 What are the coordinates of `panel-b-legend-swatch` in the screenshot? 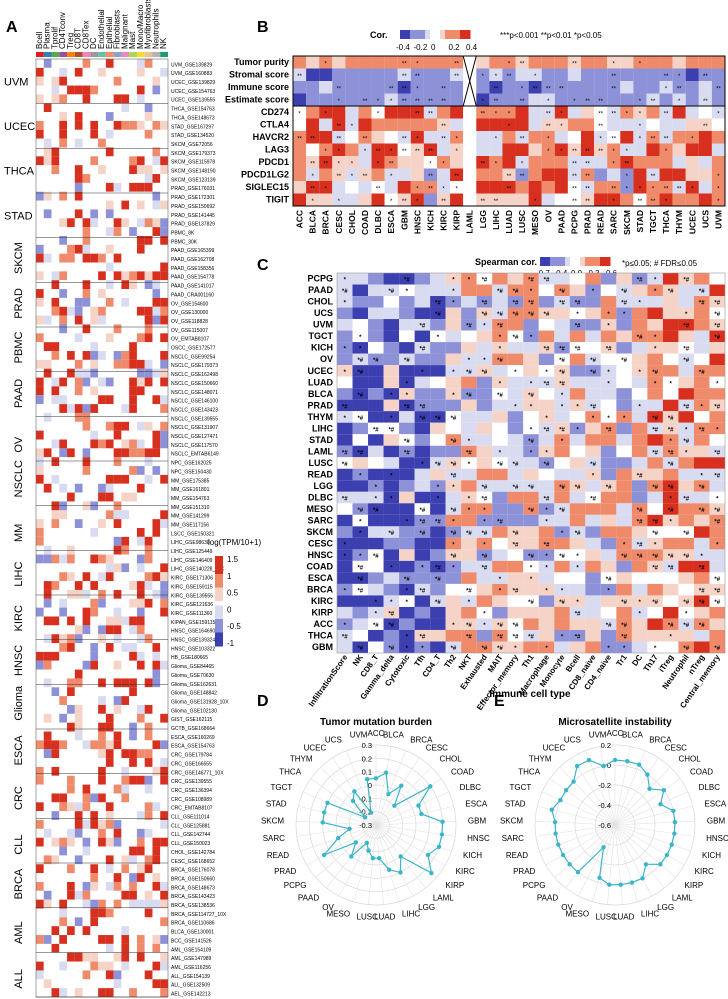 It's located at (443, 34).